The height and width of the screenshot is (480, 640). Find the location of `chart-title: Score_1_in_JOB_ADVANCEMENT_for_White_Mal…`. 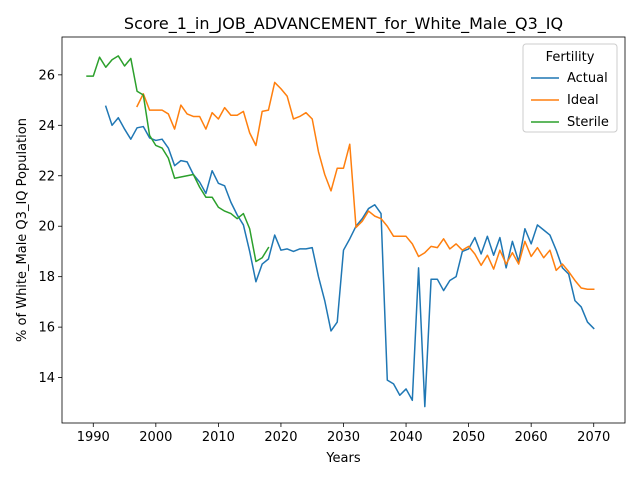

chart-title: Score_1_in_JOB_ADVANCEMENT_for_White_Mal… is located at coordinates (343, 24).